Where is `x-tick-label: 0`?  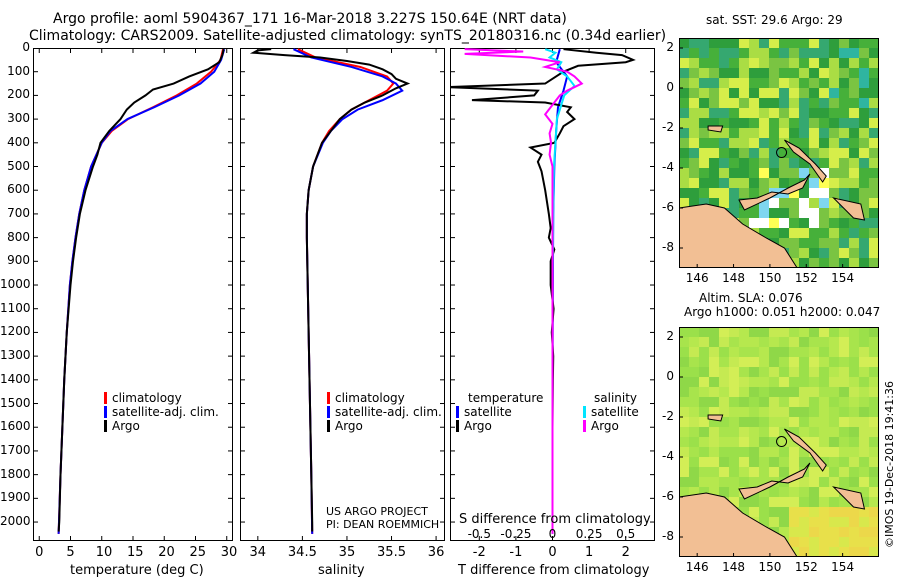
x-tick-label: 0 is located at coordinates (39, 552).